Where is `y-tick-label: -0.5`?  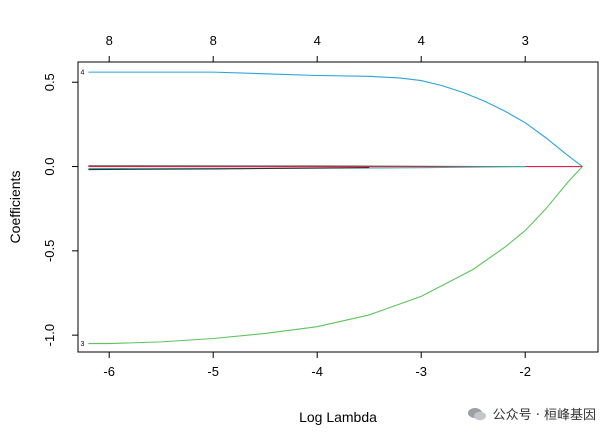
y-tick-label: -0.5 is located at coordinates (49, 251).